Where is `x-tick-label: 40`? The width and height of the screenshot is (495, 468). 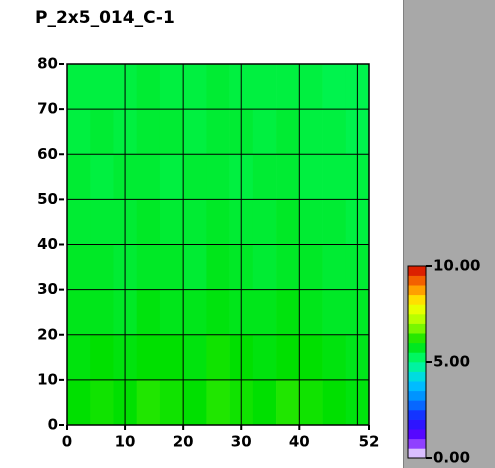
x-tick-label: 40 is located at coordinates (299, 442).